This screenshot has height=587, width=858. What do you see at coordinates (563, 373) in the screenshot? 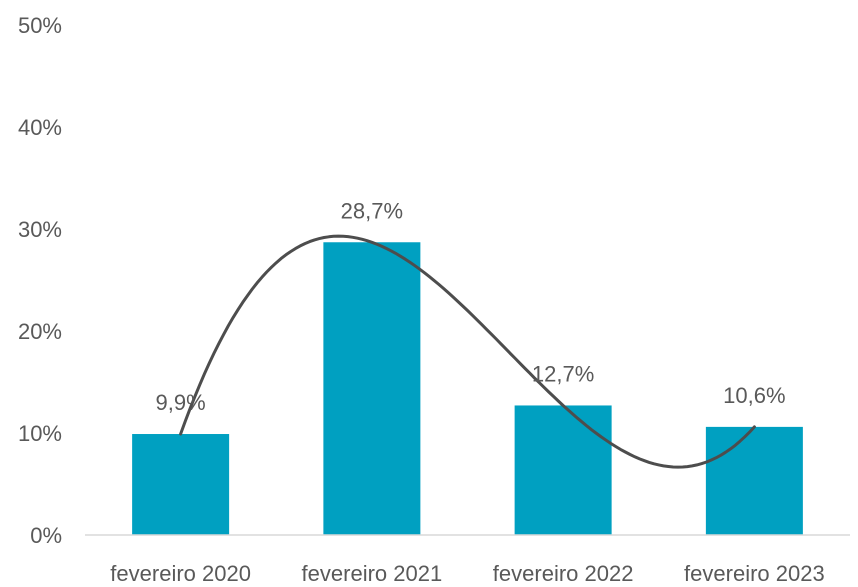
I see `data-label: 12,7%` at bounding box center [563, 373].